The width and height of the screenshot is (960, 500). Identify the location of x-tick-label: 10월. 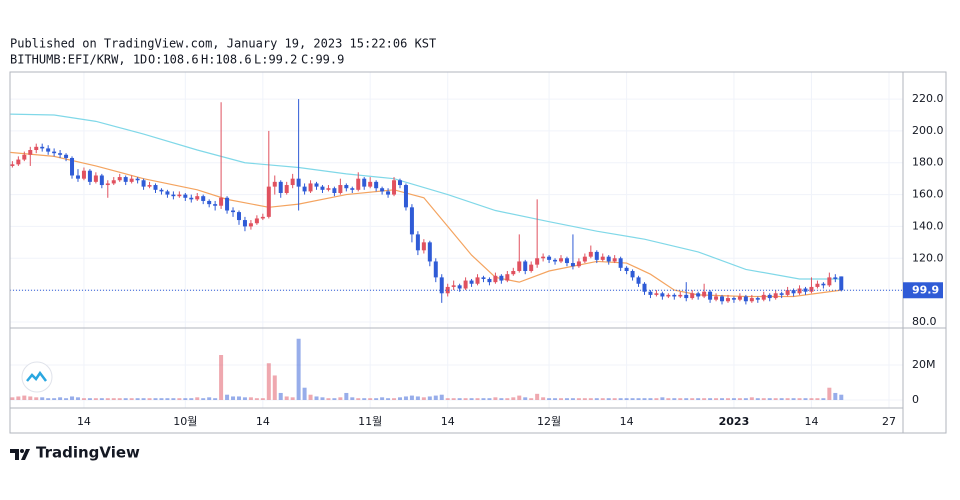
(185, 421).